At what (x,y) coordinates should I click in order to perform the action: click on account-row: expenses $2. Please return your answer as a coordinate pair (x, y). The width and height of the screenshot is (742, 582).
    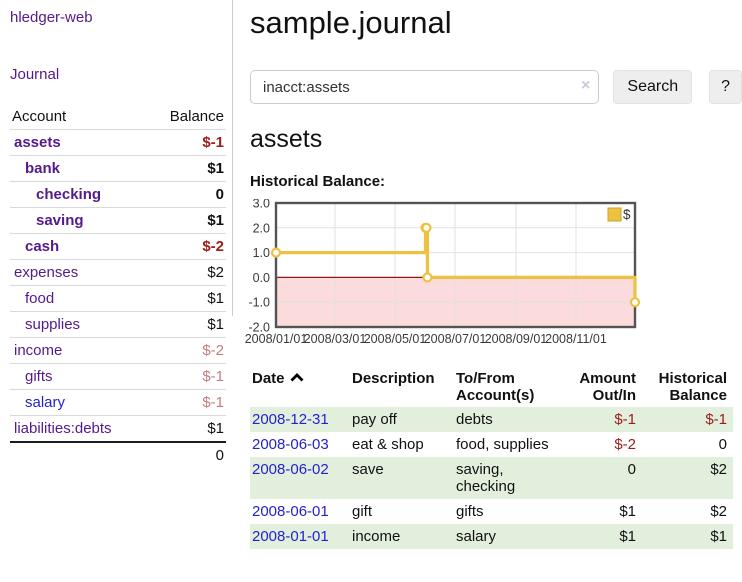
    Looking at the image, I should click on (118, 272).